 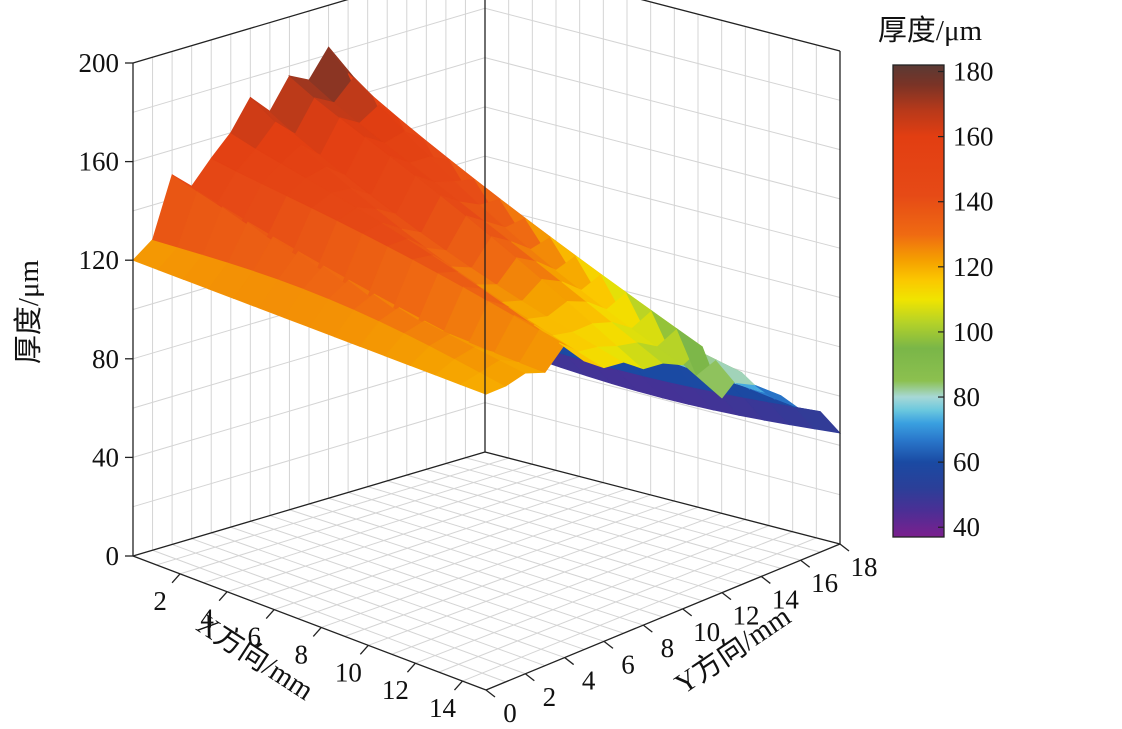 I want to click on colorbar-tick-label: 120, so click(x=973, y=267).